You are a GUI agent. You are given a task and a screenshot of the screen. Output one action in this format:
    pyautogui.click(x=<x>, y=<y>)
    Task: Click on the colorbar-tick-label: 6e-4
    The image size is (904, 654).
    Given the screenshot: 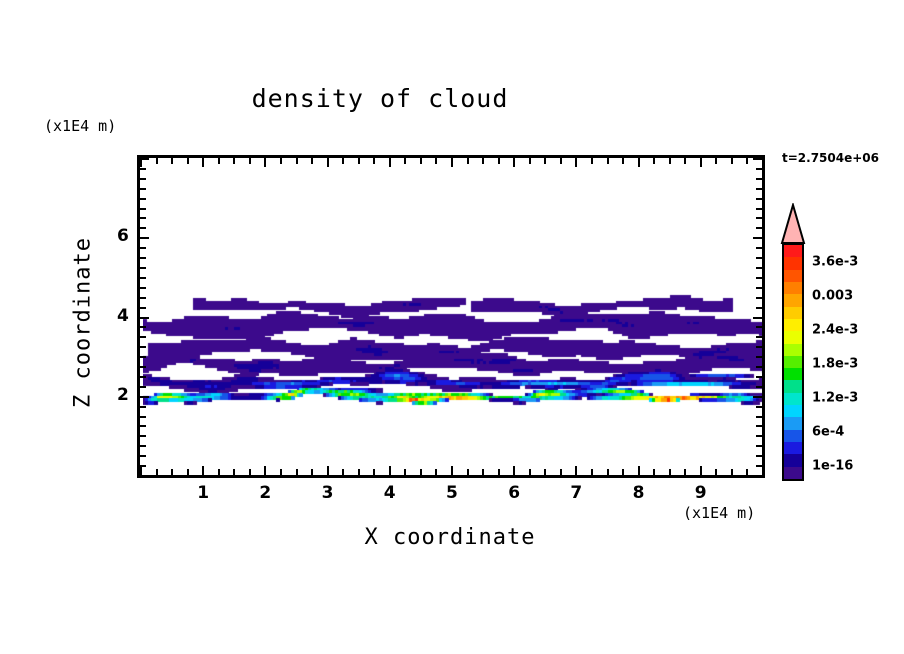 What is the action you would take?
    pyautogui.click(x=828, y=432)
    